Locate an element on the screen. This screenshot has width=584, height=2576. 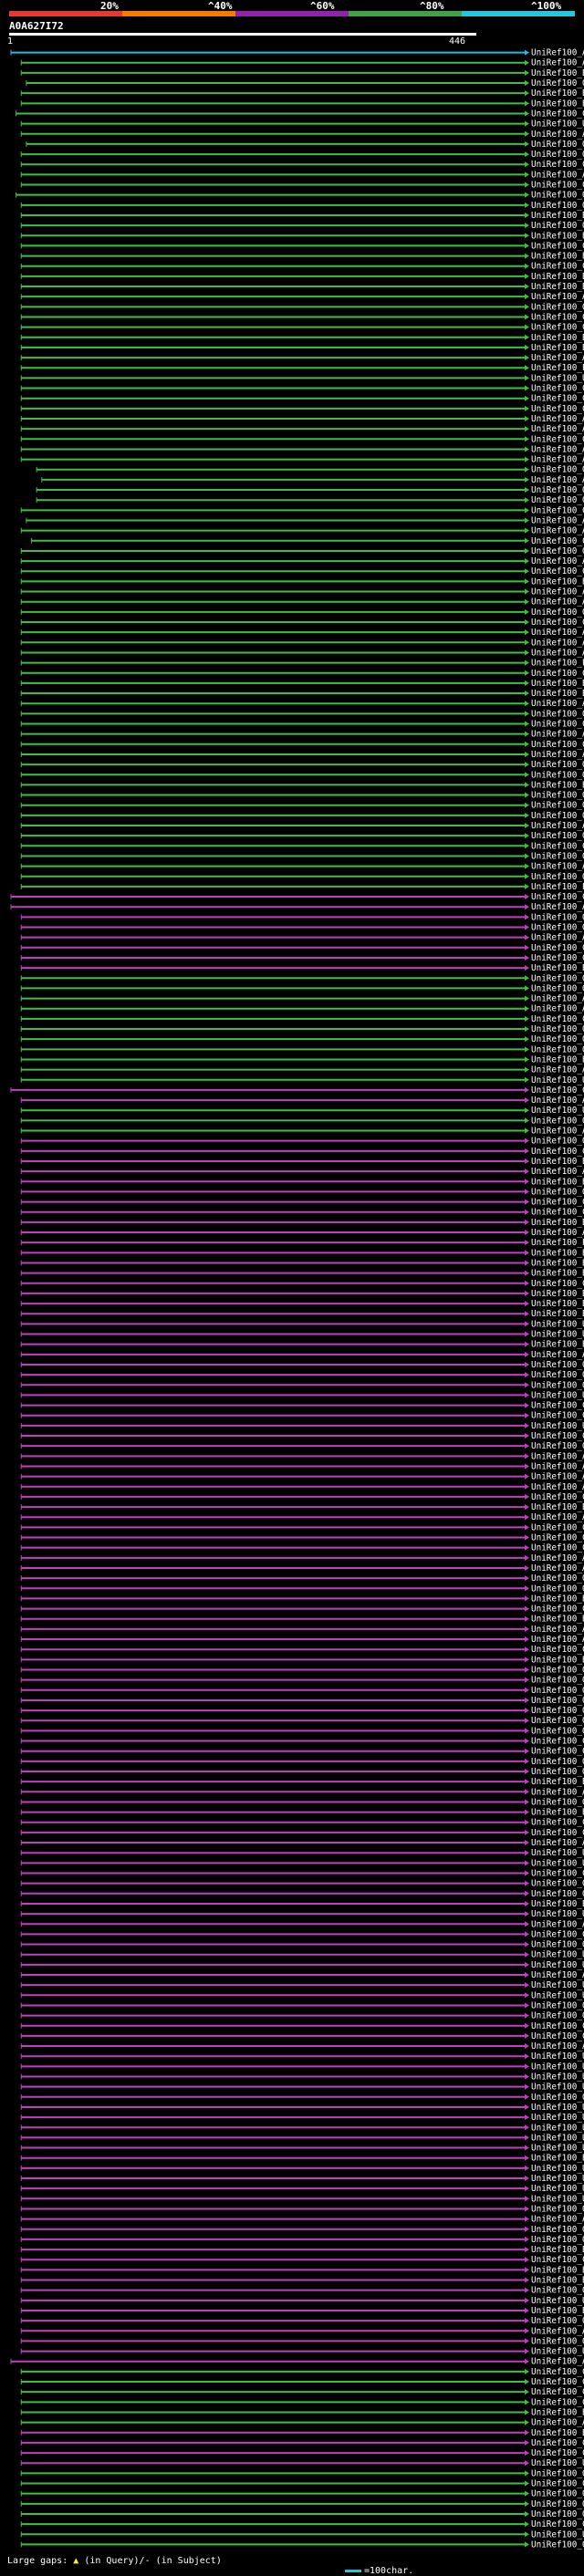
hit-row: UniRef100_A8PRG1 is located at coordinates (302, 1630).